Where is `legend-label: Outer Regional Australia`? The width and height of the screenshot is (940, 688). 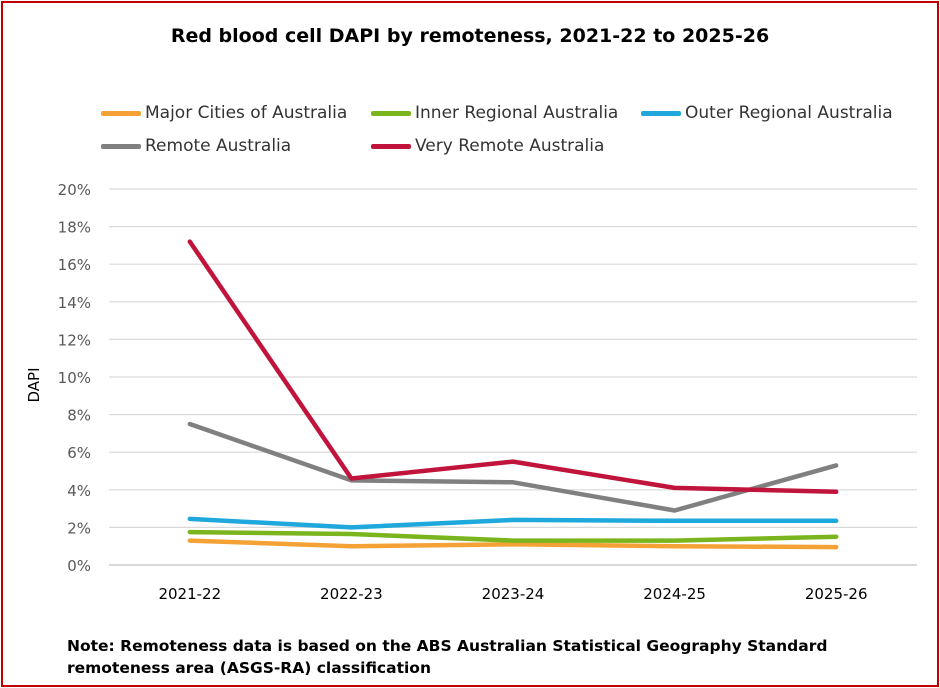
legend-label: Outer Regional Australia is located at coordinates (789, 113).